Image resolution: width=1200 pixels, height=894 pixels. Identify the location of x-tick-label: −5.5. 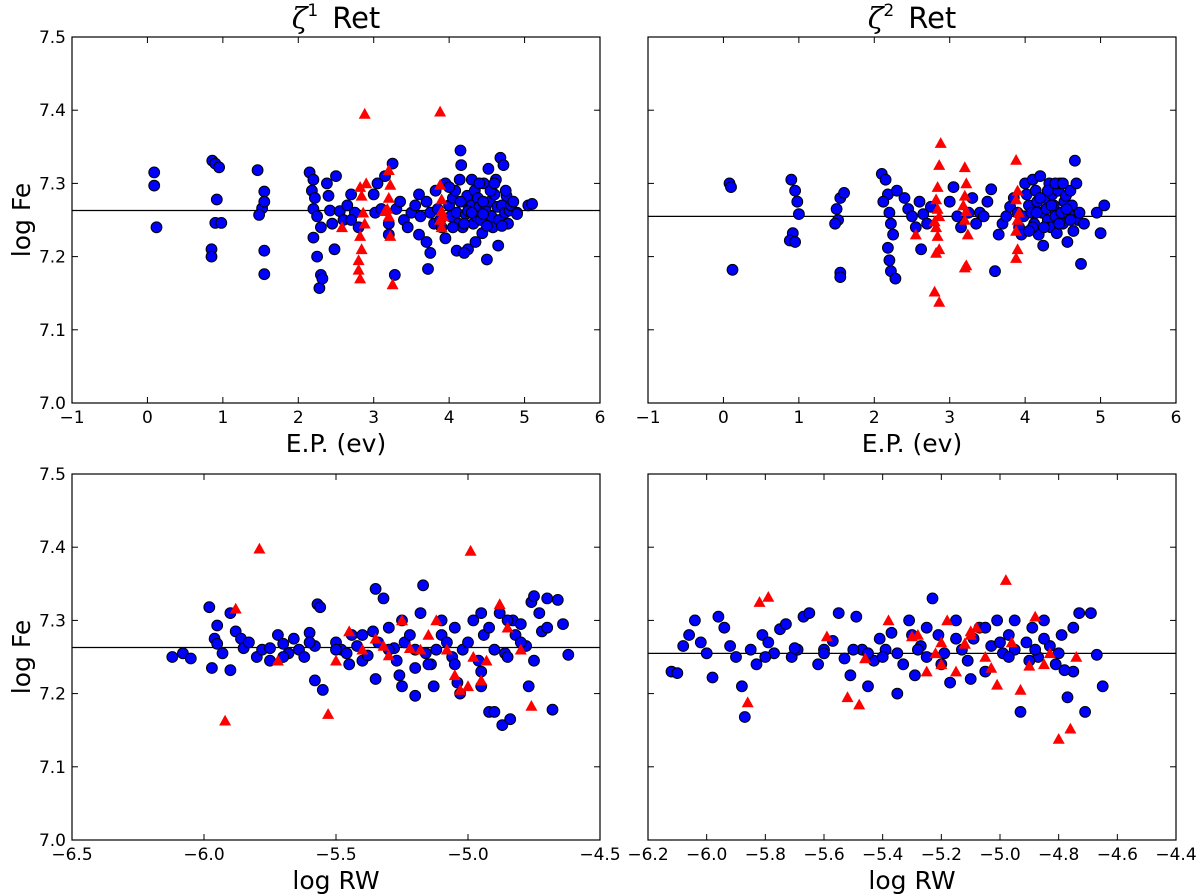
(335, 855).